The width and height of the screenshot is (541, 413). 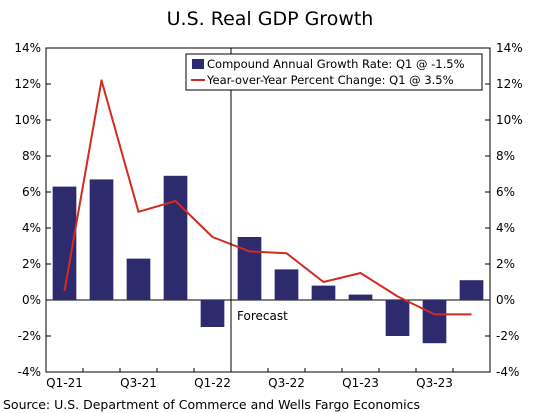 What do you see at coordinates (509, 48) in the screenshot?
I see `y-tick-label-right: 14%` at bounding box center [509, 48].